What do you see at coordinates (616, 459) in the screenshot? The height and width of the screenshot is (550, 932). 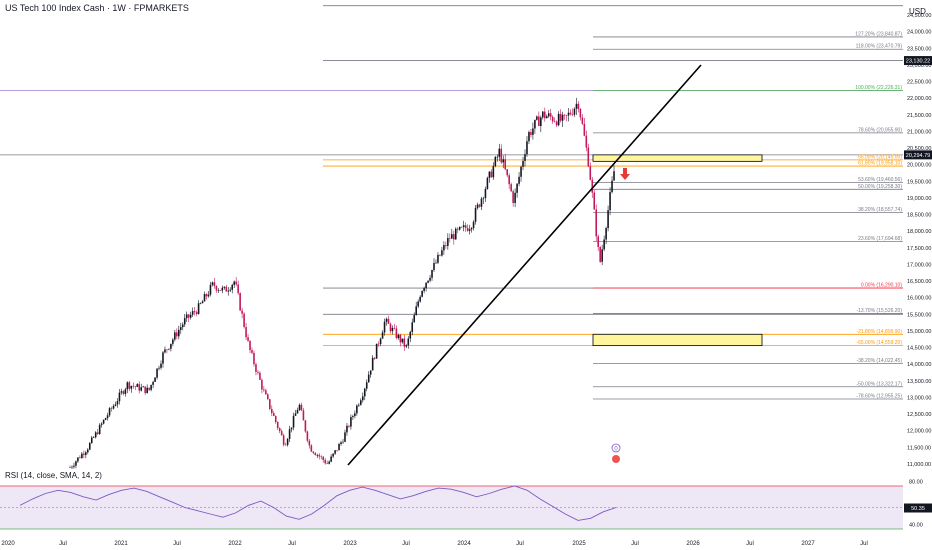 I see `earnings-icon` at bounding box center [616, 459].